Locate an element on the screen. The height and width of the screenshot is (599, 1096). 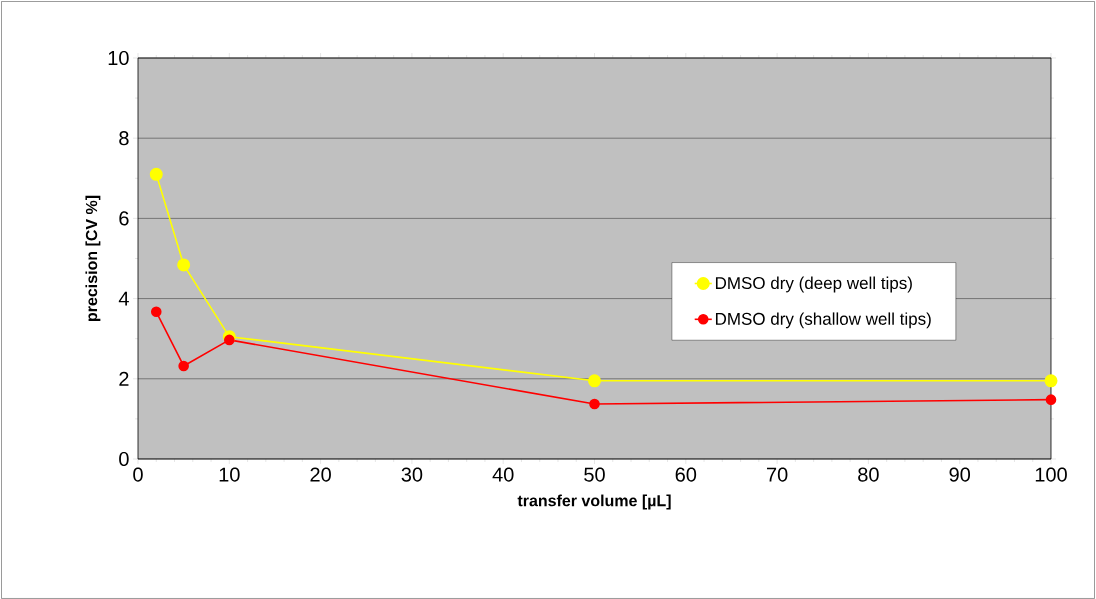
x-tick-label: 70 is located at coordinates (777, 474).